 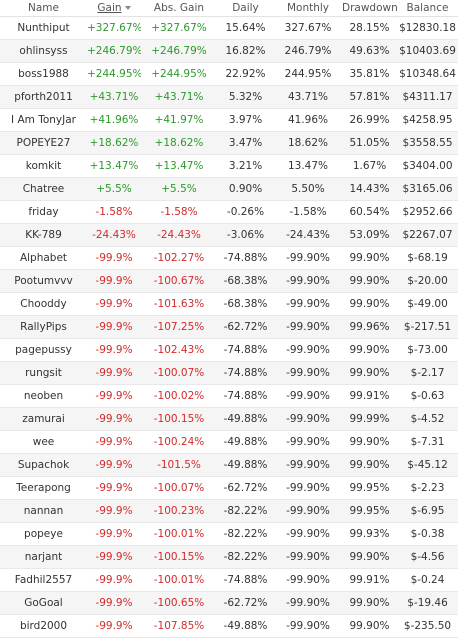 What do you see at coordinates (127, 8) in the screenshot?
I see `sort-descending-icon` at bounding box center [127, 8].